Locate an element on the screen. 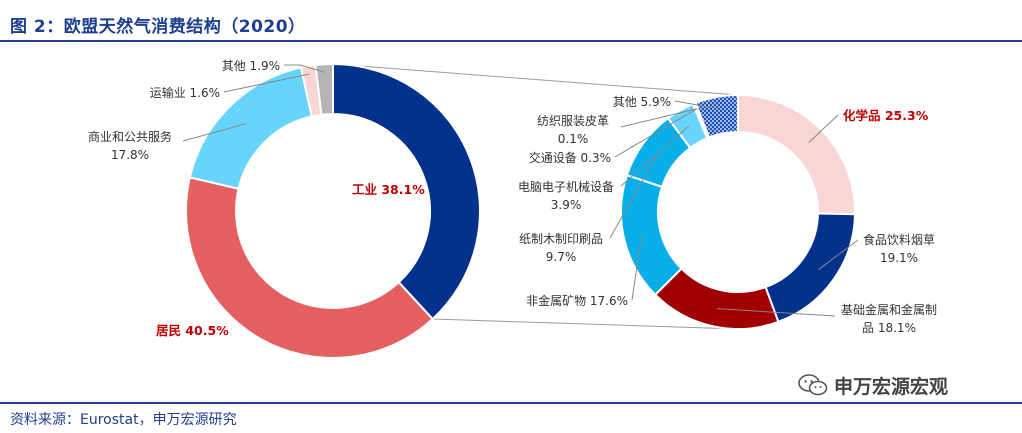  leader-transport-equipment is located at coordinates (655, 133).